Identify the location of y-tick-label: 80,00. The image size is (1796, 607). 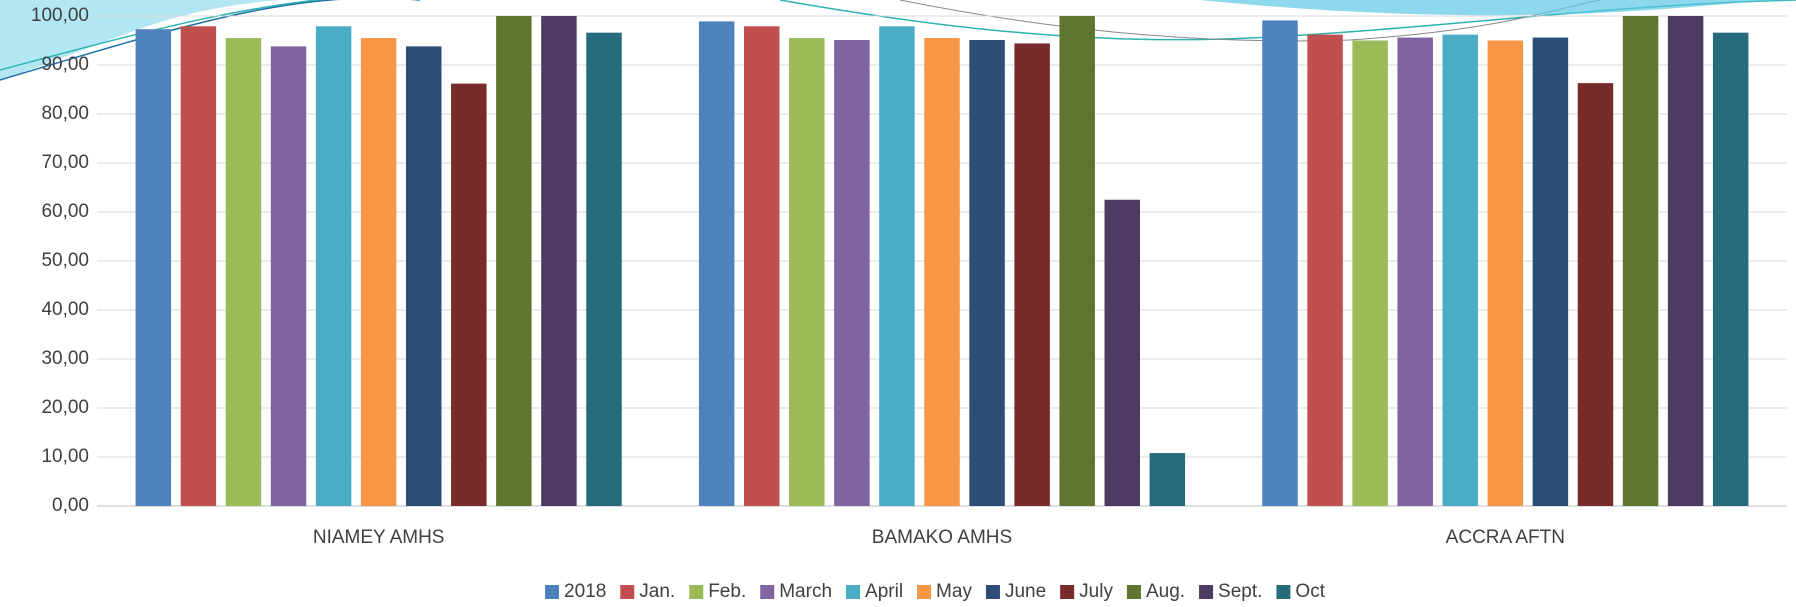
(65, 113).